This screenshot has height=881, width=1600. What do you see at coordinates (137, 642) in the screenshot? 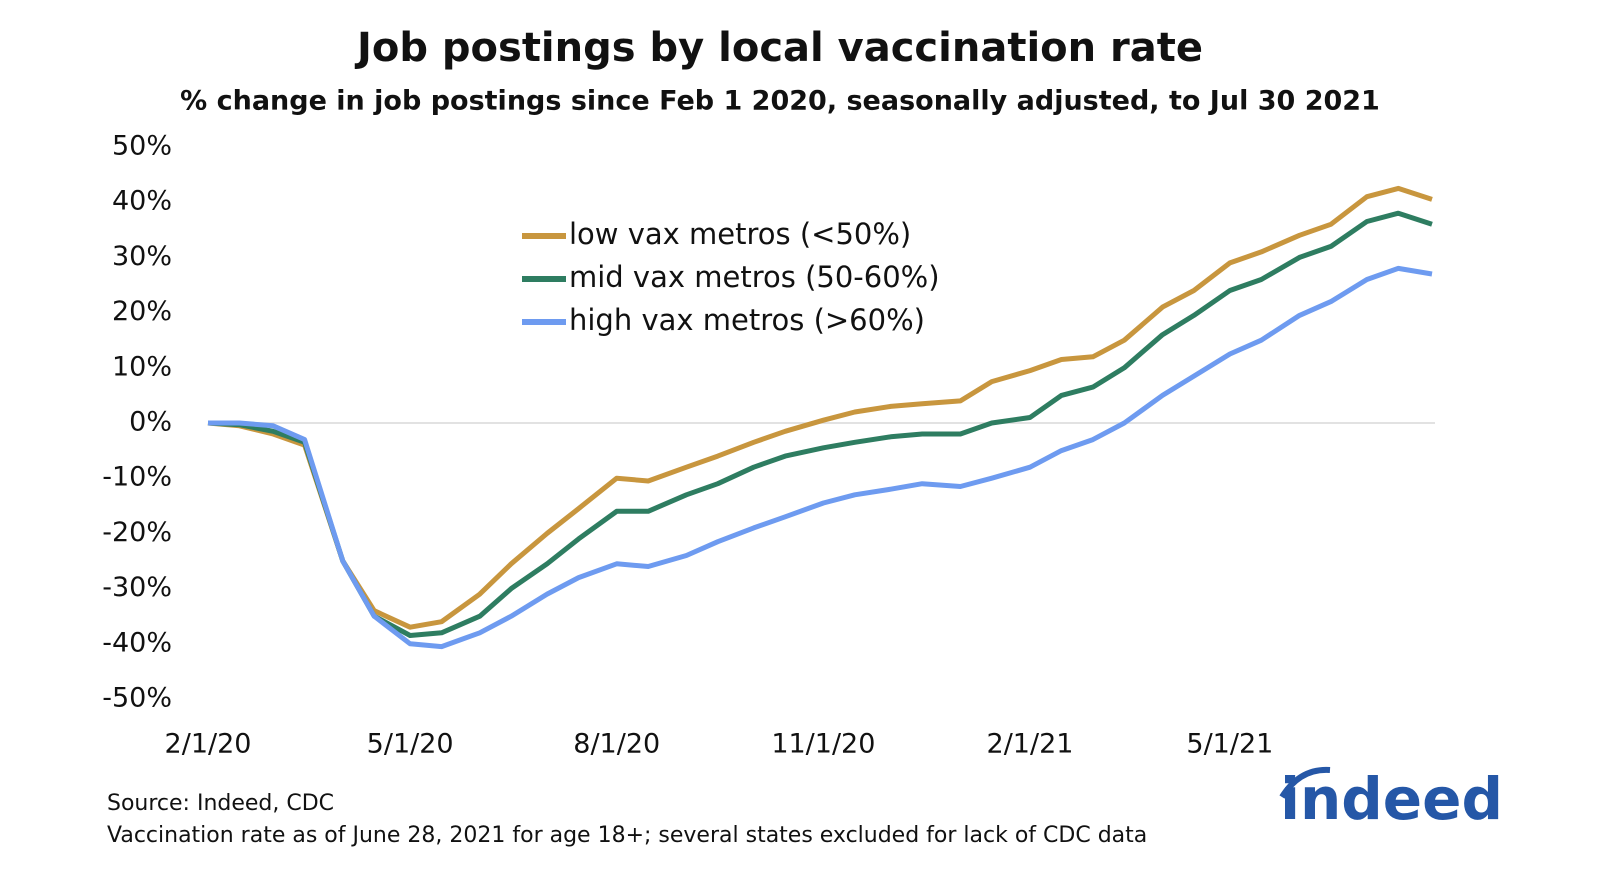
I see `y-tick-label: -40%` at bounding box center [137, 642].